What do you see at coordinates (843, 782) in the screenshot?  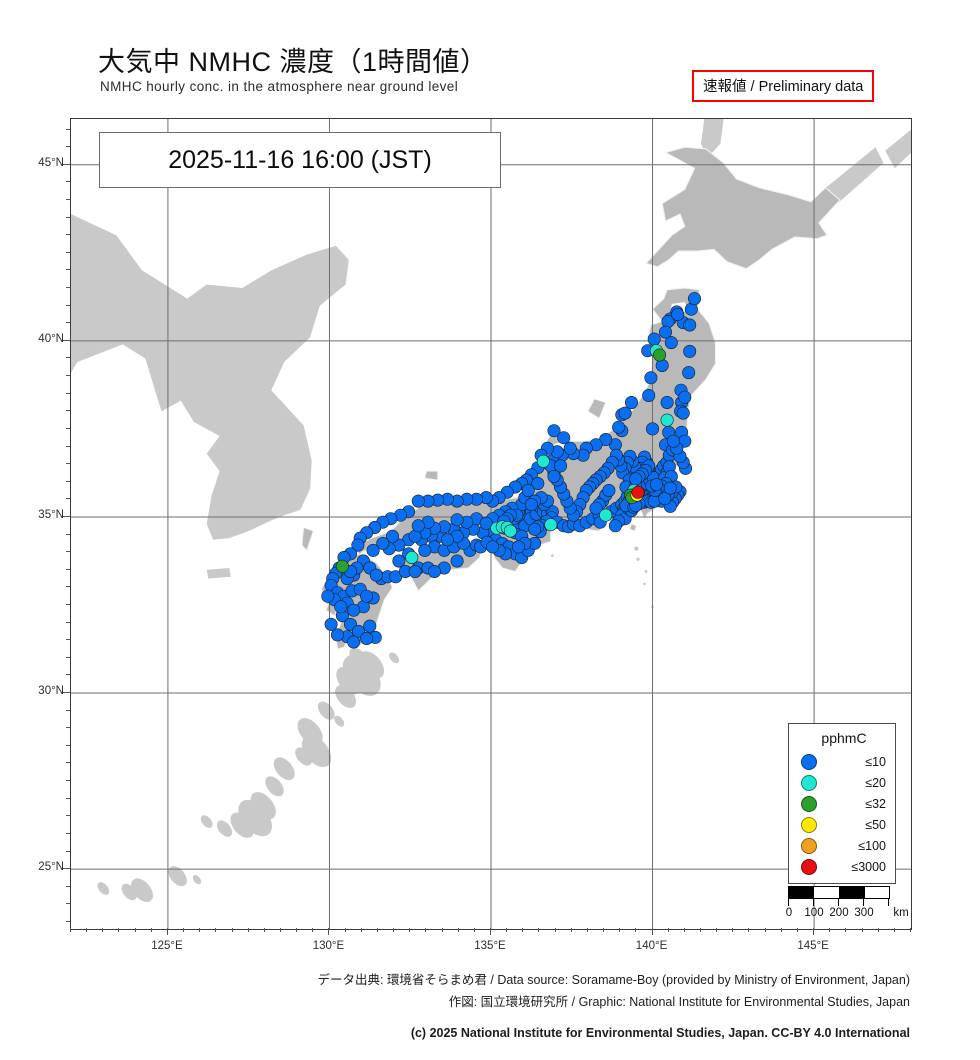 I see `legend-item-1: ≤20` at bounding box center [843, 782].